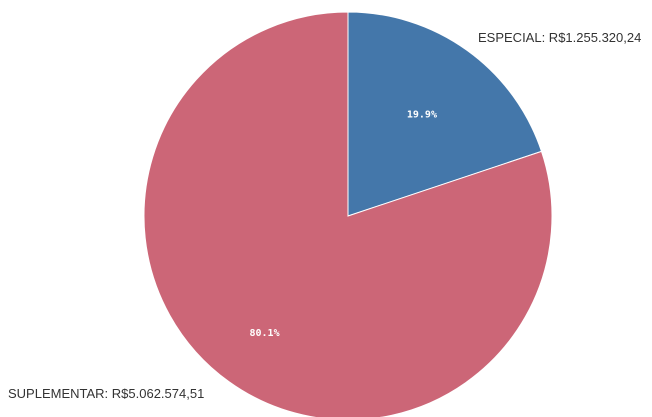 The height and width of the screenshot is (417, 652). Describe the element at coordinates (264, 333) in the screenshot. I see `pie-percent-label-suplementar: 80.1%` at that location.